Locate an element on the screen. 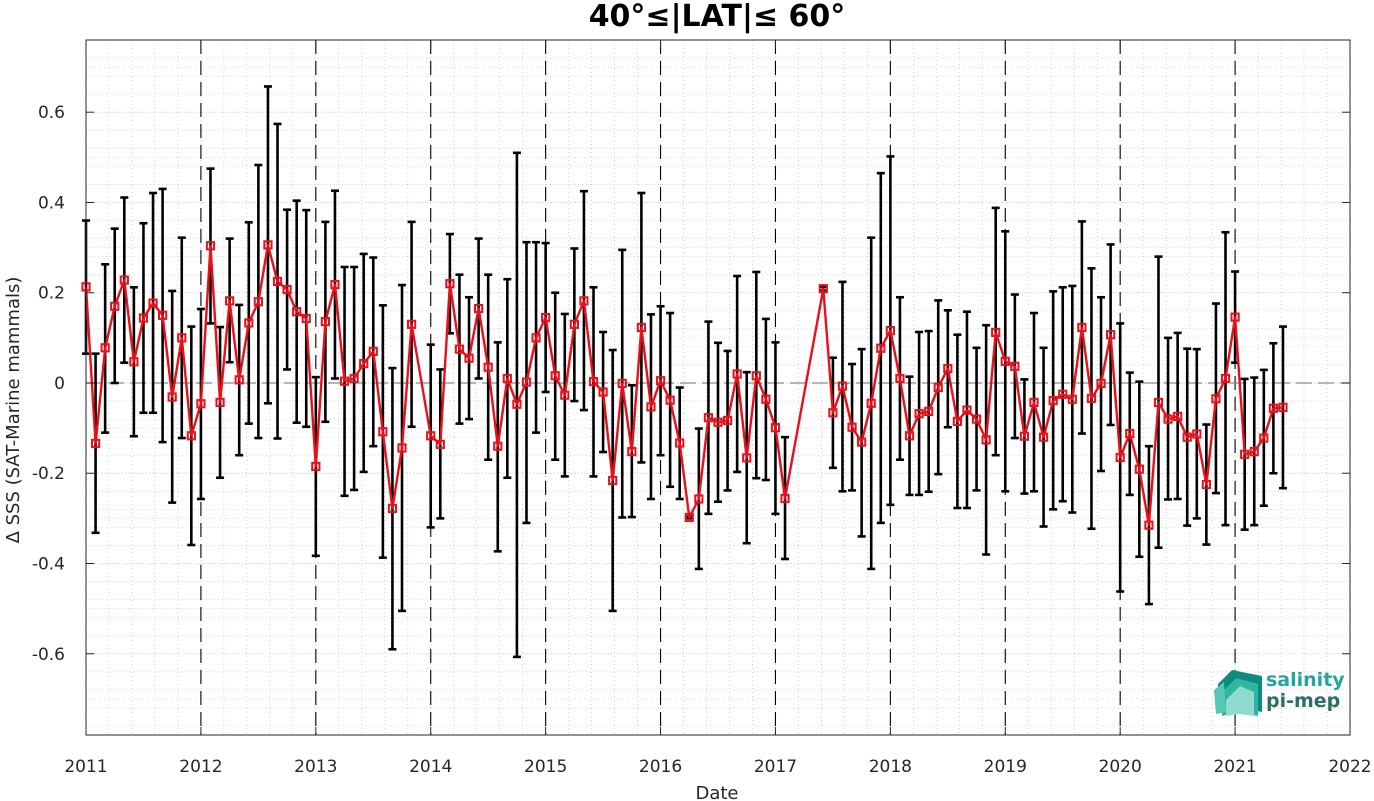  x-tick-label: 2012 is located at coordinates (200, 767).